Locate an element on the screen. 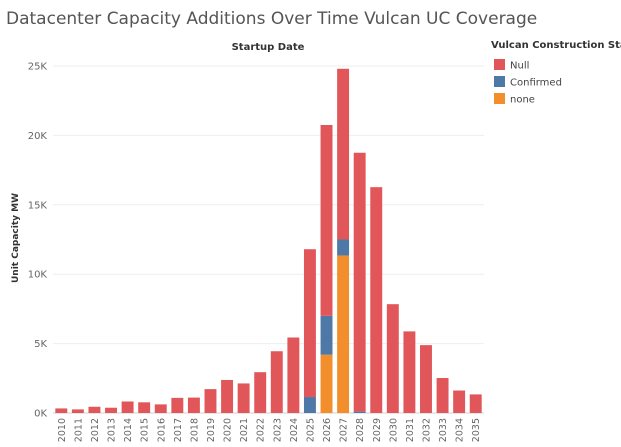 This screenshot has height=447, width=621. x-tick-label: 2011 is located at coordinates (78, 430).